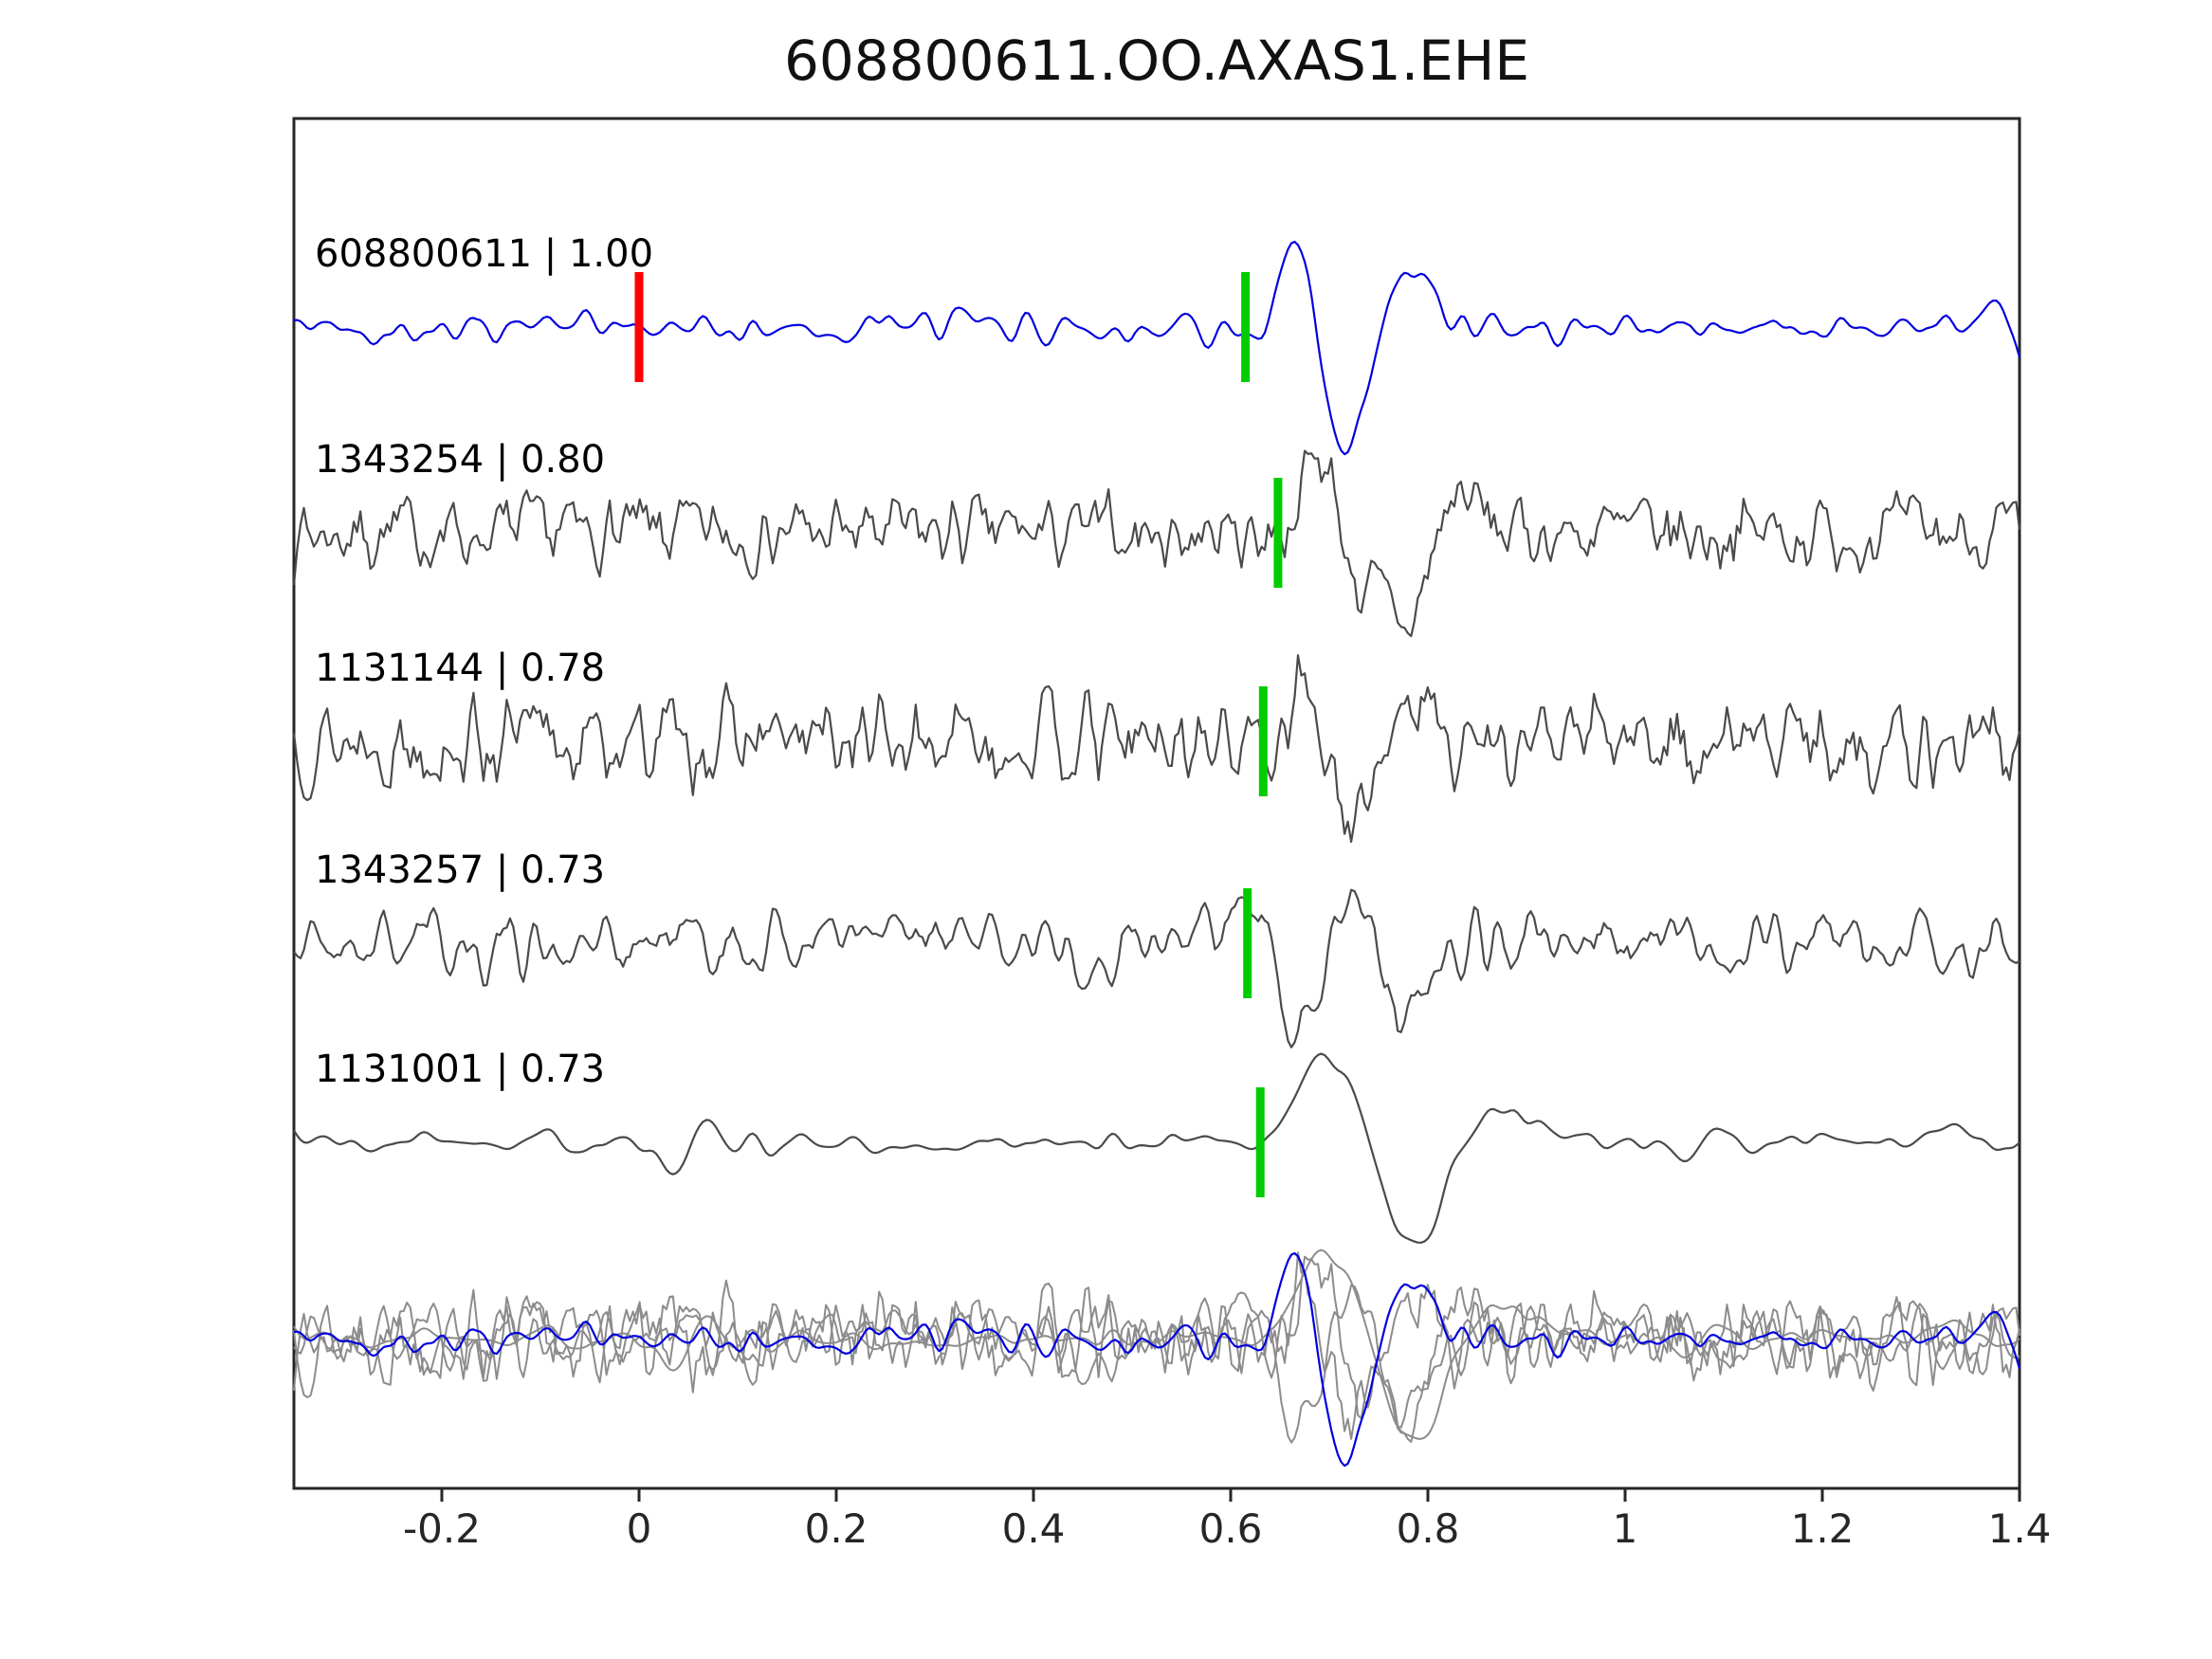 Image resolution: width=2212 pixels, height=1659 pixels. Describe the element at coordinates (484, 254) in the screenshot. I see `trace-label-reference: 608800611 | 1.00` at that location.